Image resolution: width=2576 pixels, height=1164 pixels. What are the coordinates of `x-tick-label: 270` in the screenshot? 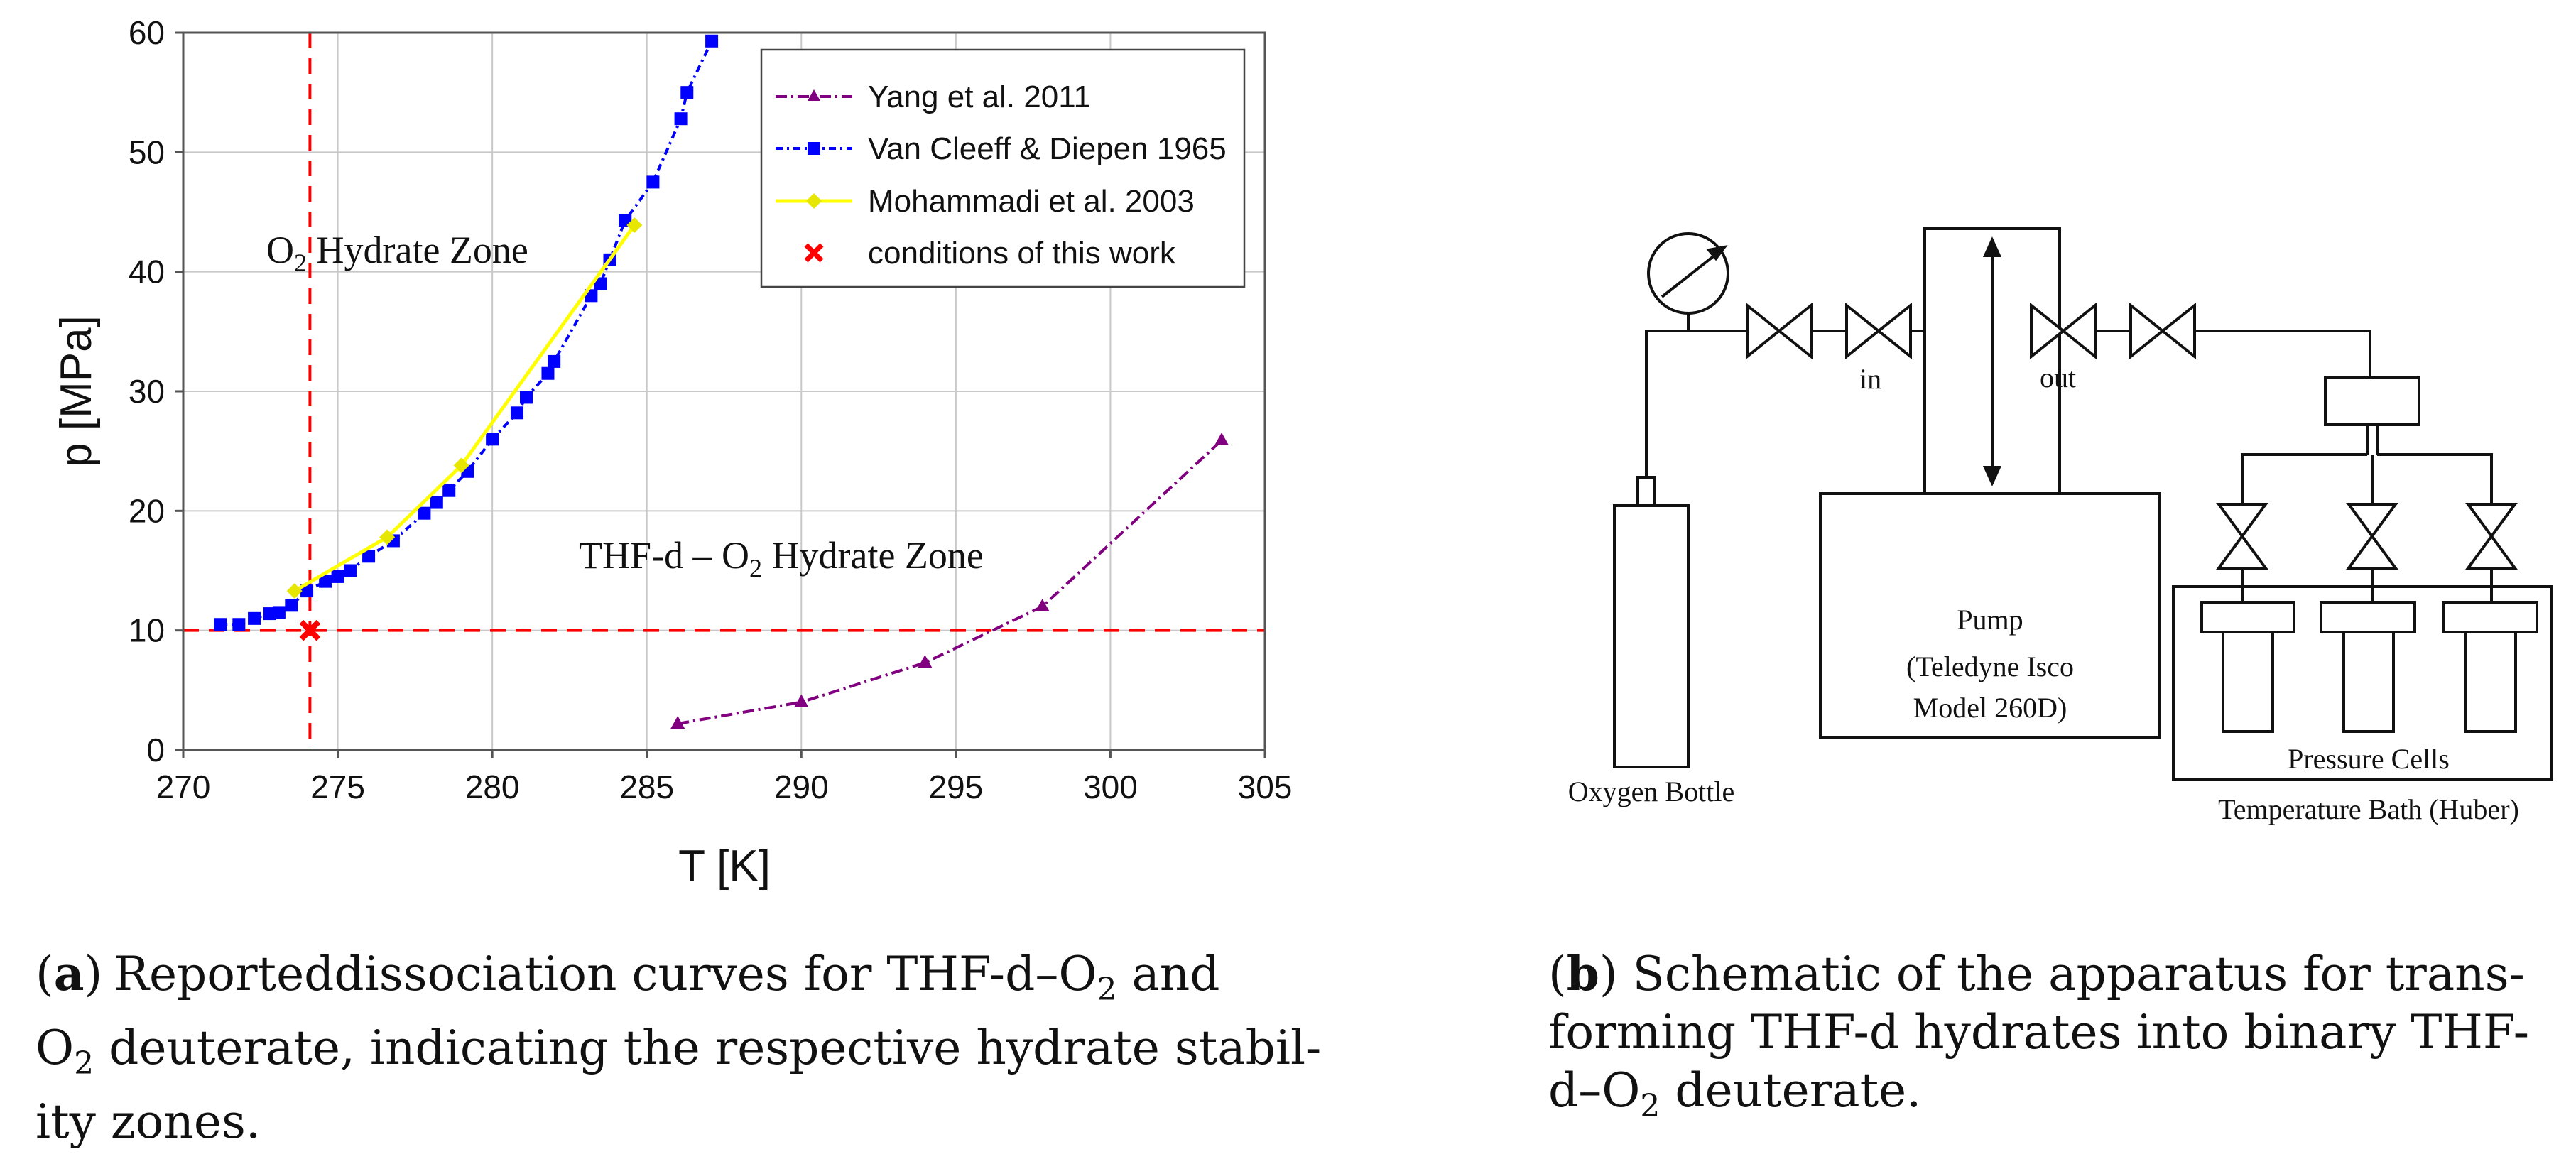 It's located at (184, 786).